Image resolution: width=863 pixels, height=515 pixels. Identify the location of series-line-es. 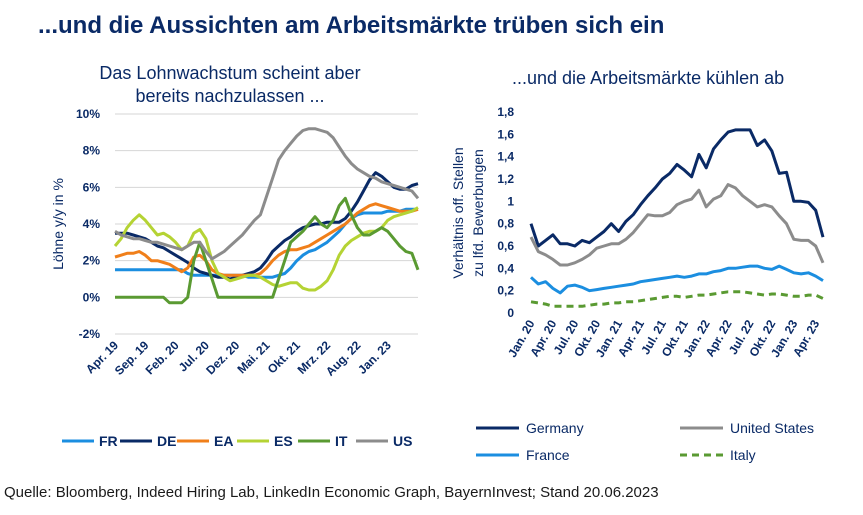
(266, 249).